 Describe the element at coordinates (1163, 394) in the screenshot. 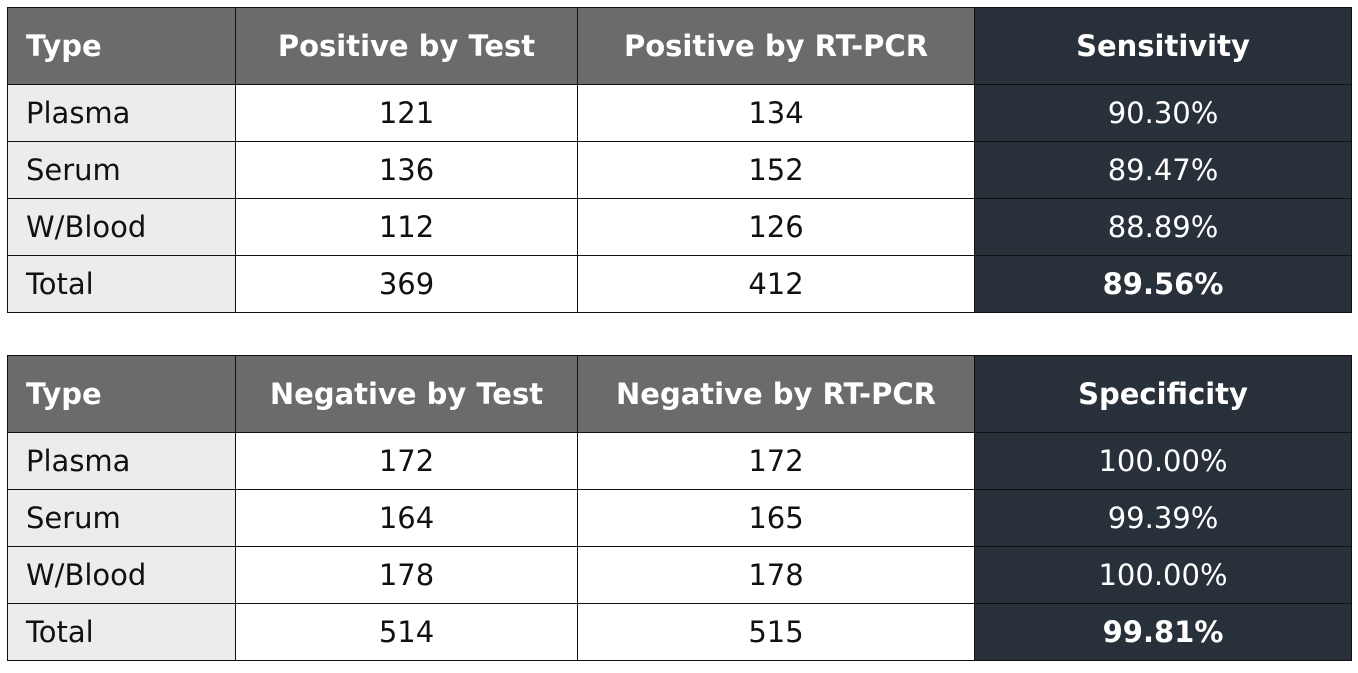

I see `header-cell: Specificity` at that location.